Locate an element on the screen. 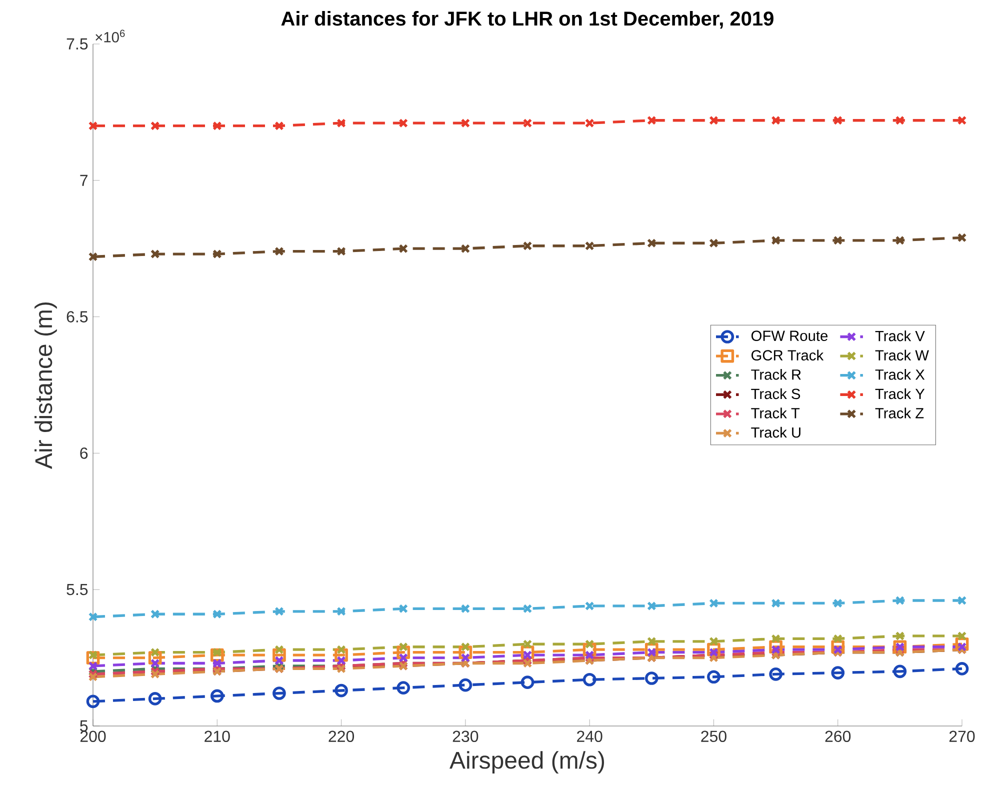 This screenshot has height=798, width=989. x-tick-label: 220 is located at coordinates (341, 736).